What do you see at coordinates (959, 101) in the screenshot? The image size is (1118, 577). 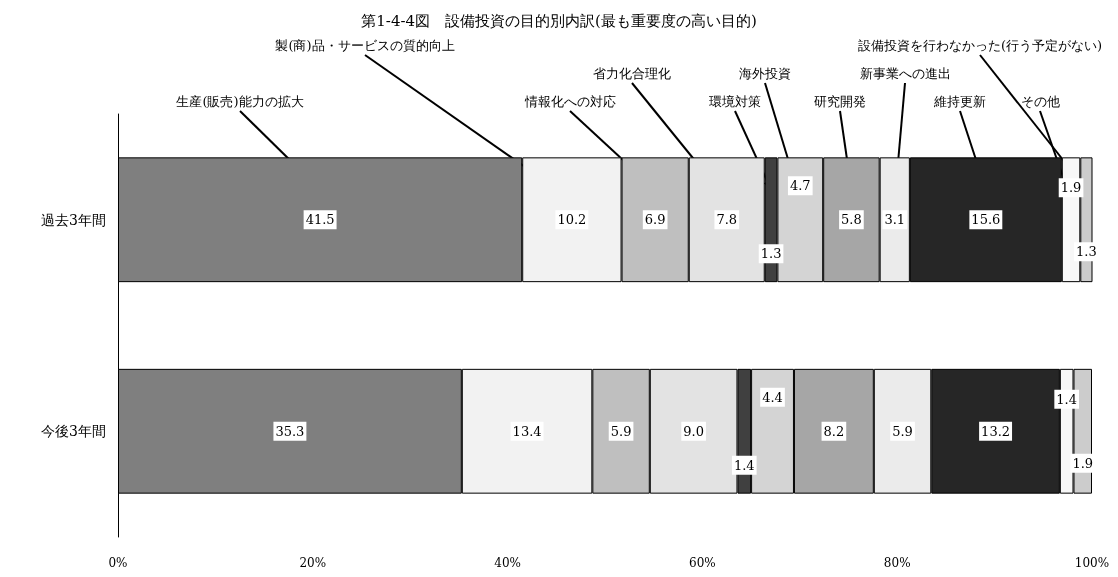 I see `text: 維持更新` at bounding box center [959, 101].